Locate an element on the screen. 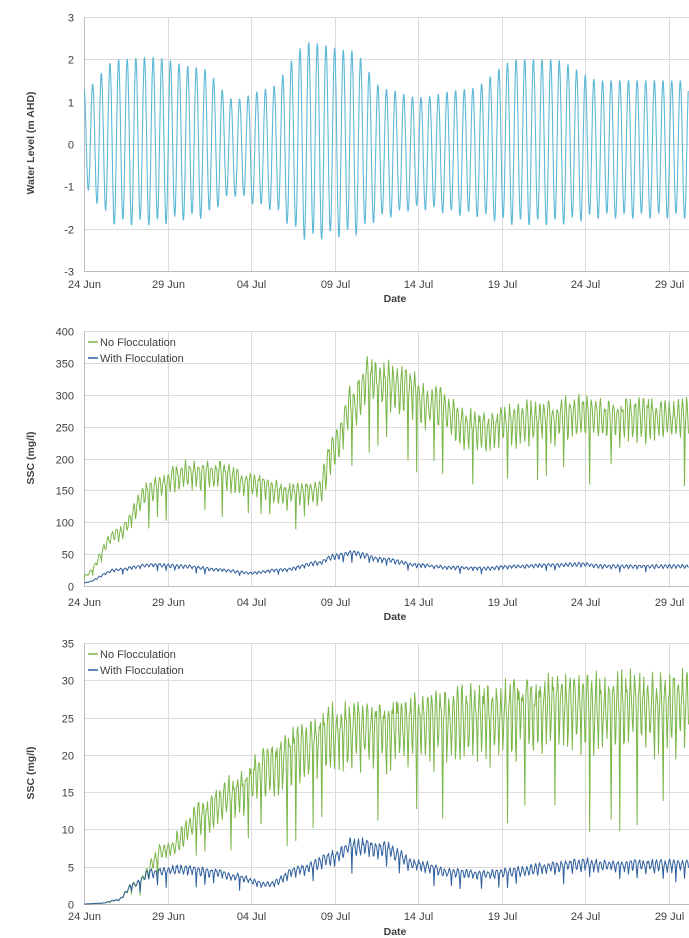 This screenshot has width=689, height=938. y-tick-label: -1 is located at coordinates (69, 188).